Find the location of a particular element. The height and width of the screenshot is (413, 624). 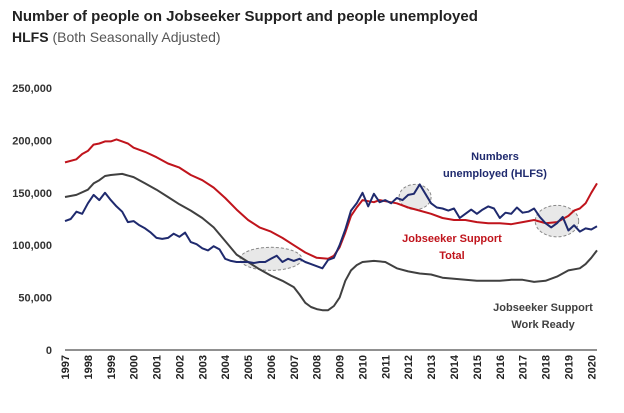

x-tick-label: 2001 is located at coordinates (158, 367).